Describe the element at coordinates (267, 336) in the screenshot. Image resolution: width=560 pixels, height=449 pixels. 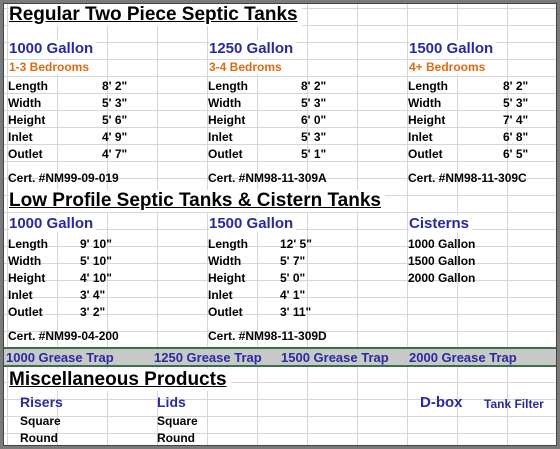
I see `lowpro-1500-cert: Cert. #NM98-11-309D` at that location.